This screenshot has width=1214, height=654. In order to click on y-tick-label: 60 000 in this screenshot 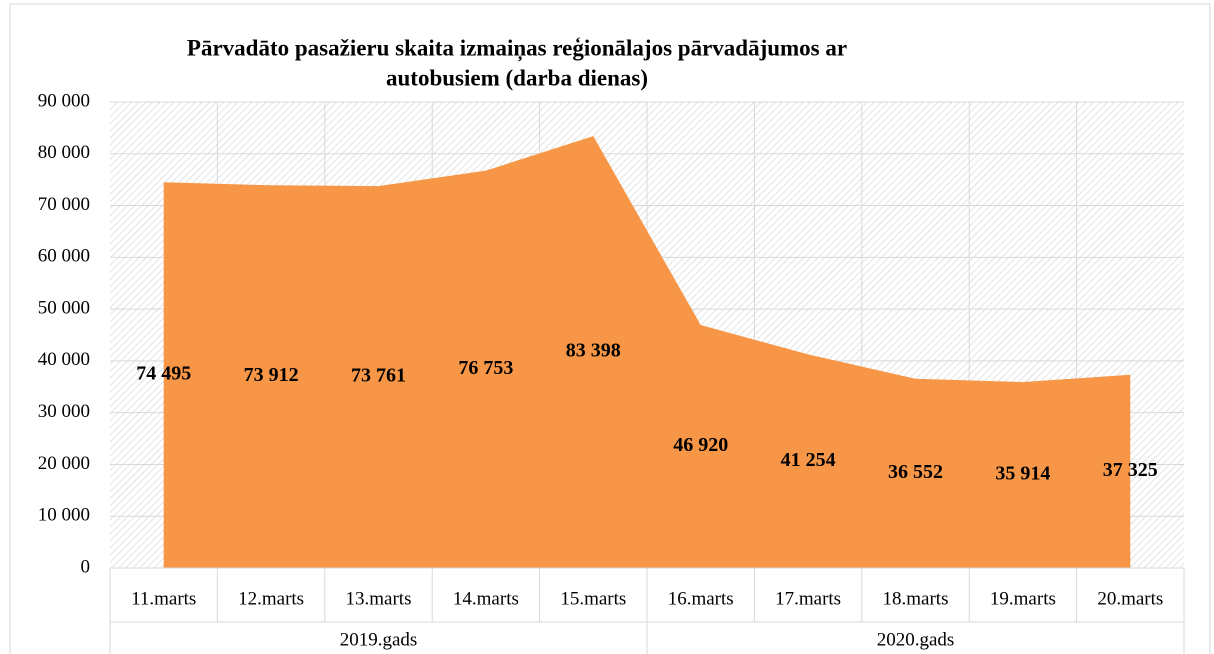, I will do `click(64, 256)`.